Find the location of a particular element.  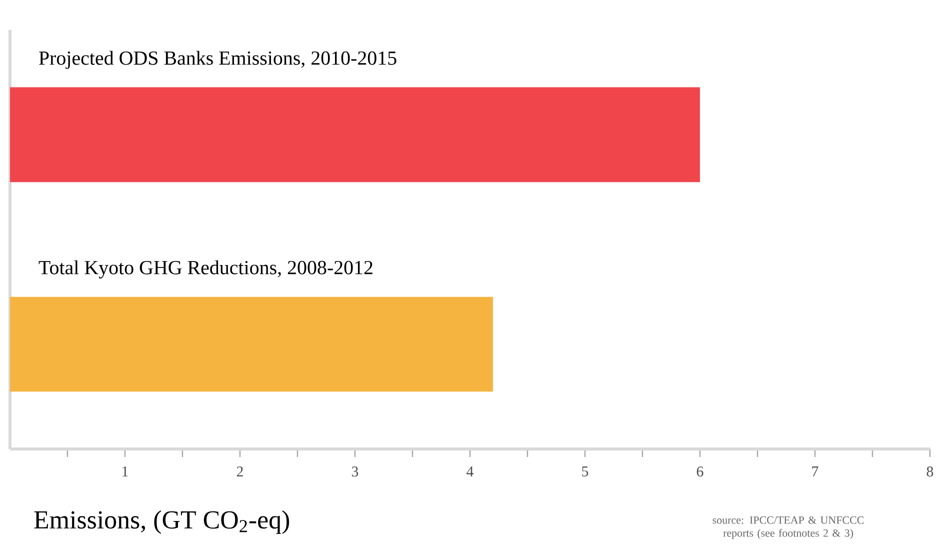

source-note: source: IPCC/TEAP & UNFCCC reports (see footnotes 2 & 3) is located at coordinates (788, 528).